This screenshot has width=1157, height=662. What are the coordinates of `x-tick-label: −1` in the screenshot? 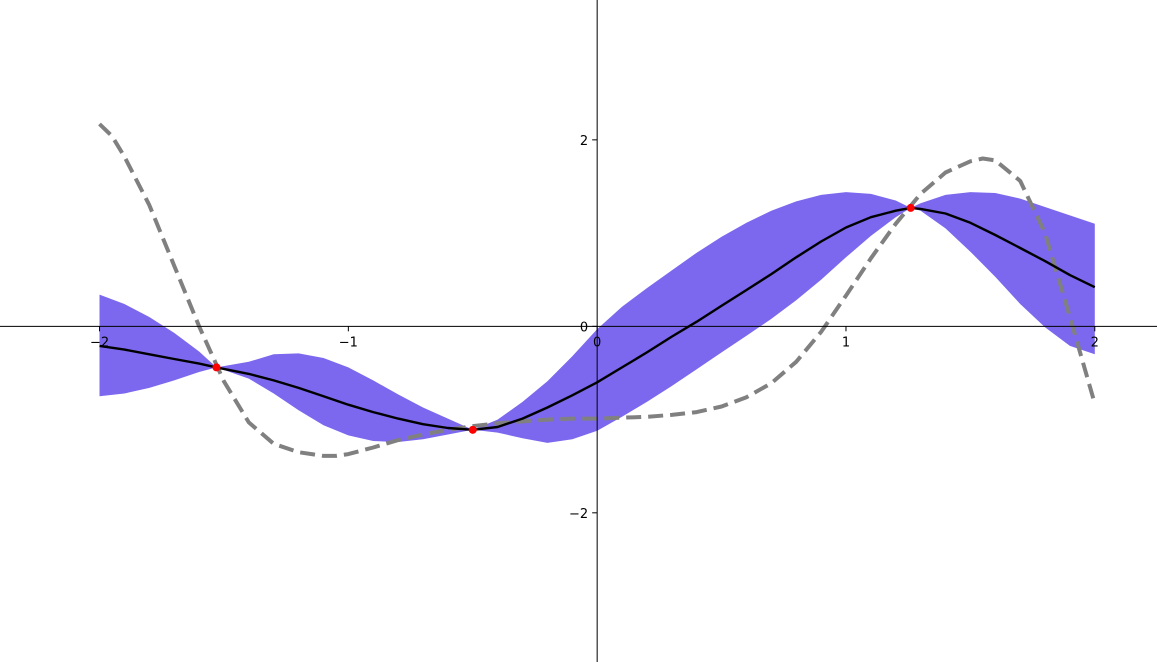 It's located at (348, 342).